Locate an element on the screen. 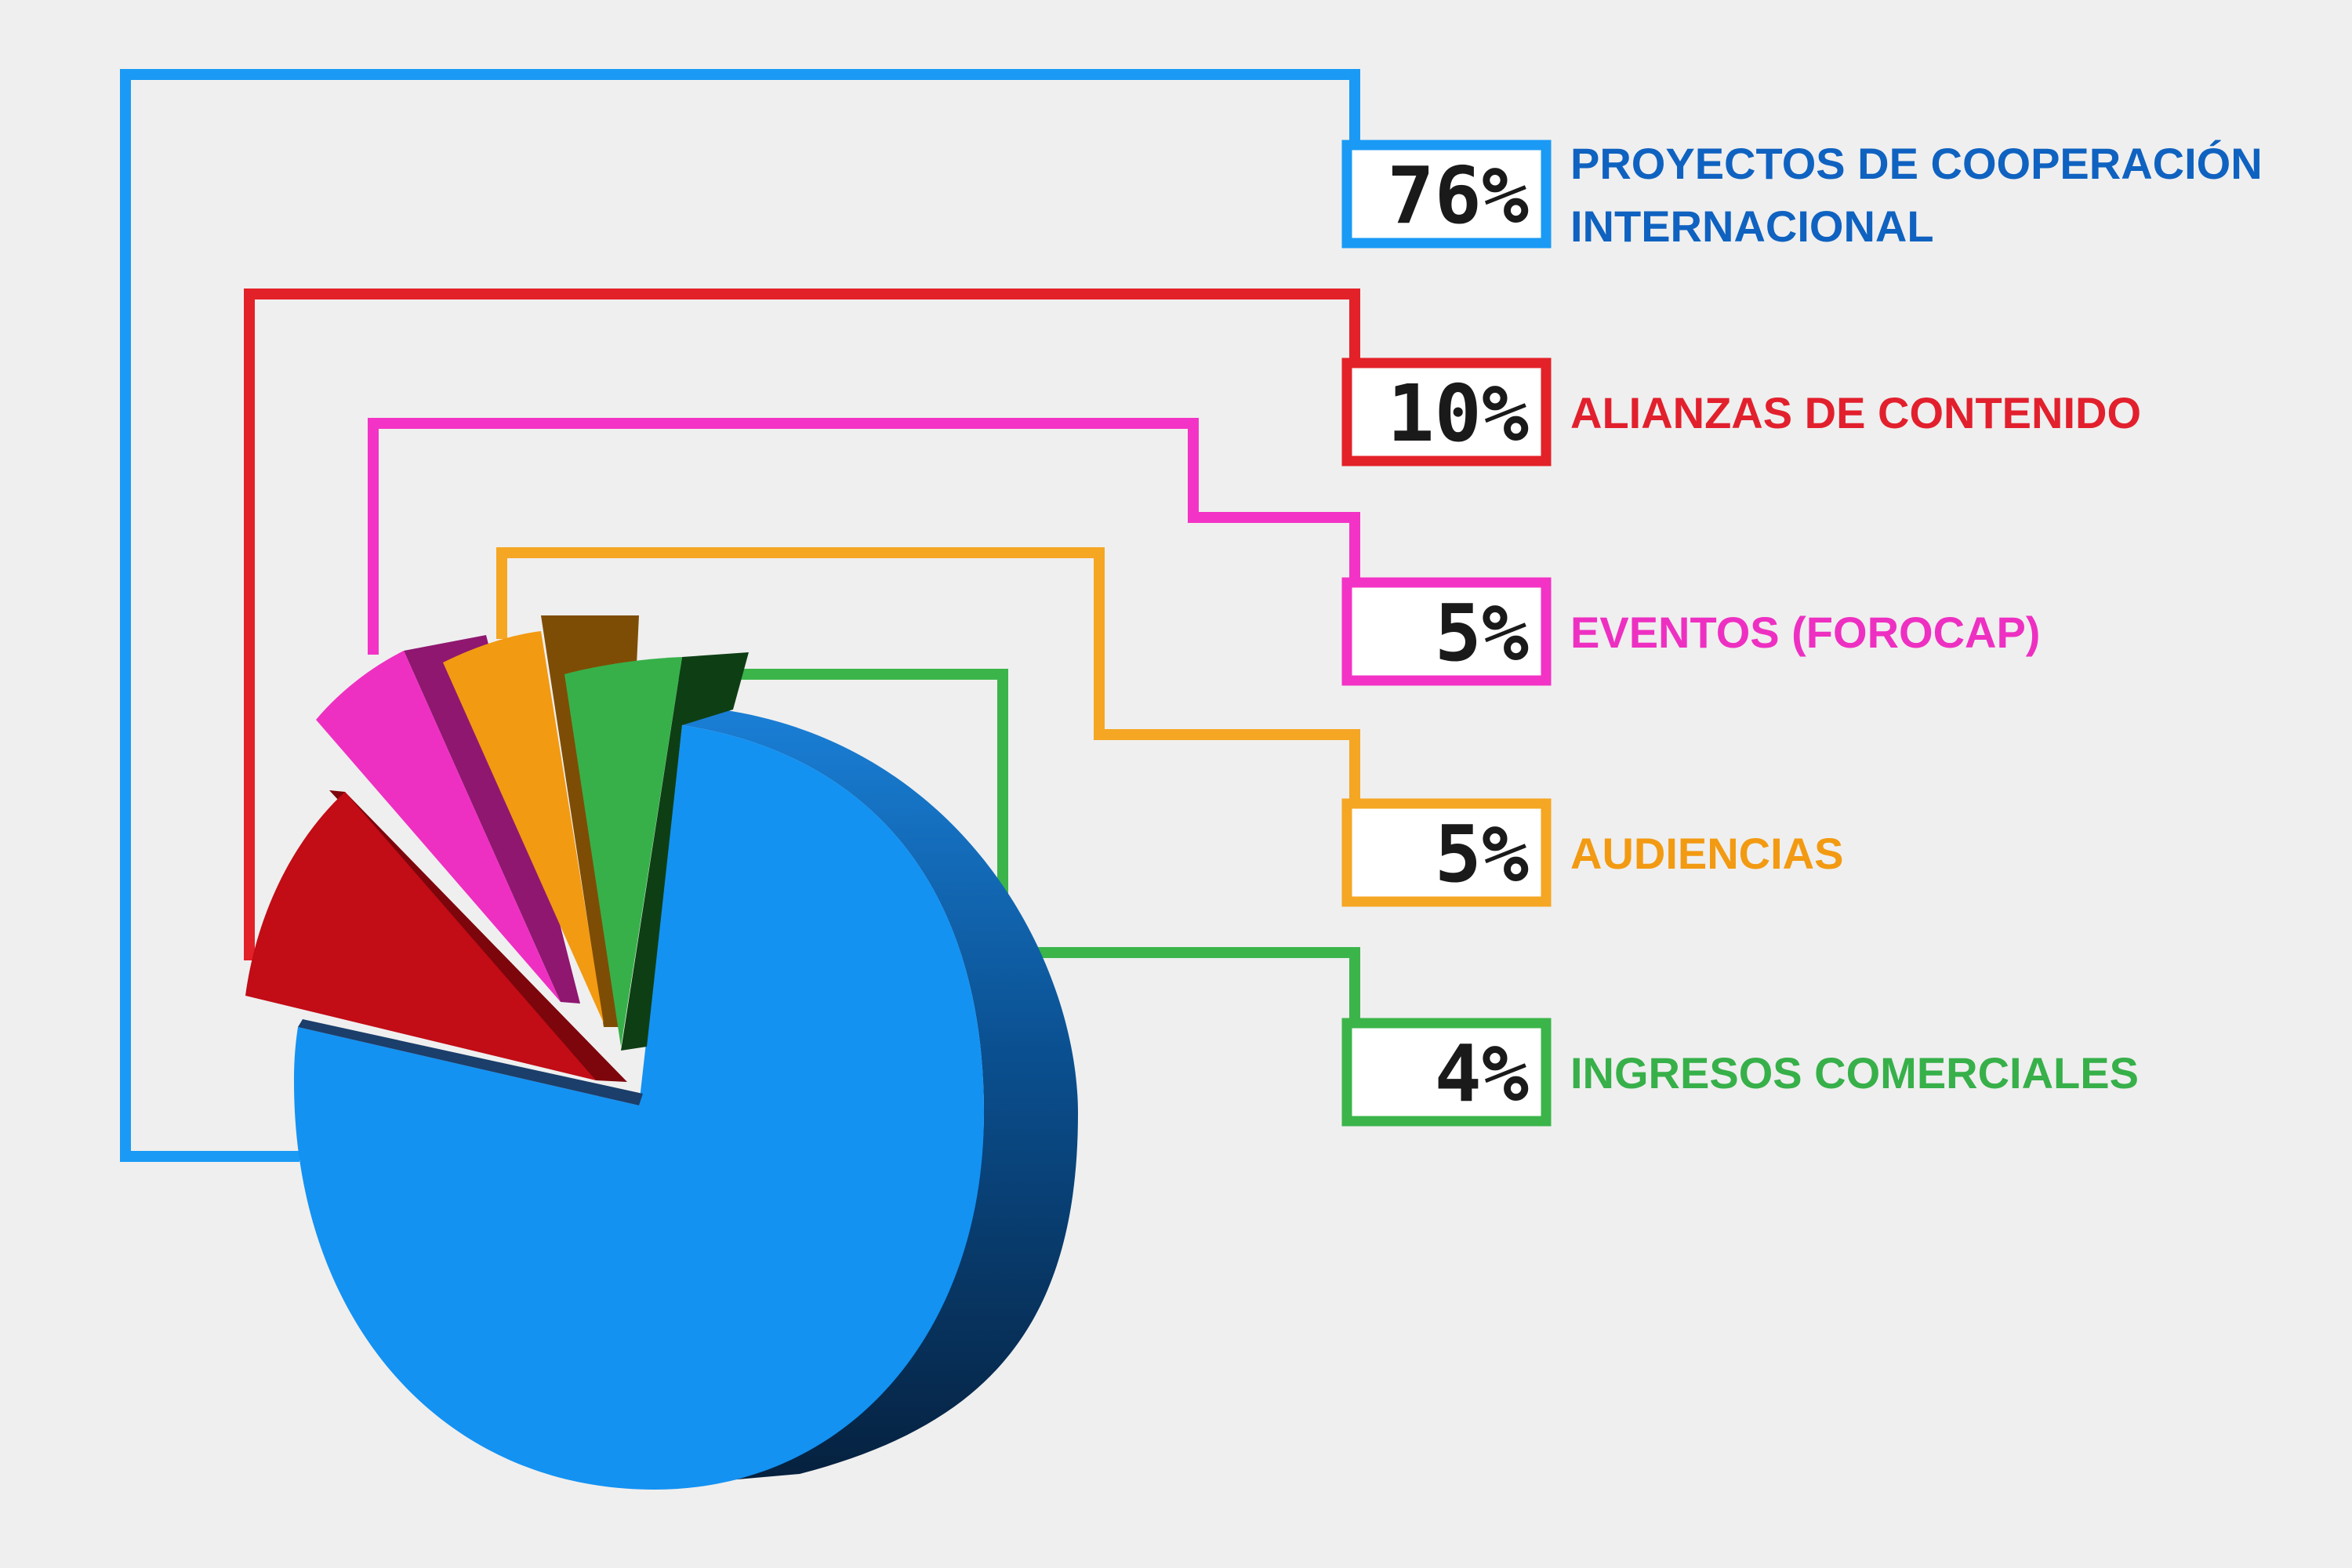 This screenshot has height=1568, width=2352. legend-label-cooperacion-line-2: INTERNACIONAL is located at coordinates (1752, 226).